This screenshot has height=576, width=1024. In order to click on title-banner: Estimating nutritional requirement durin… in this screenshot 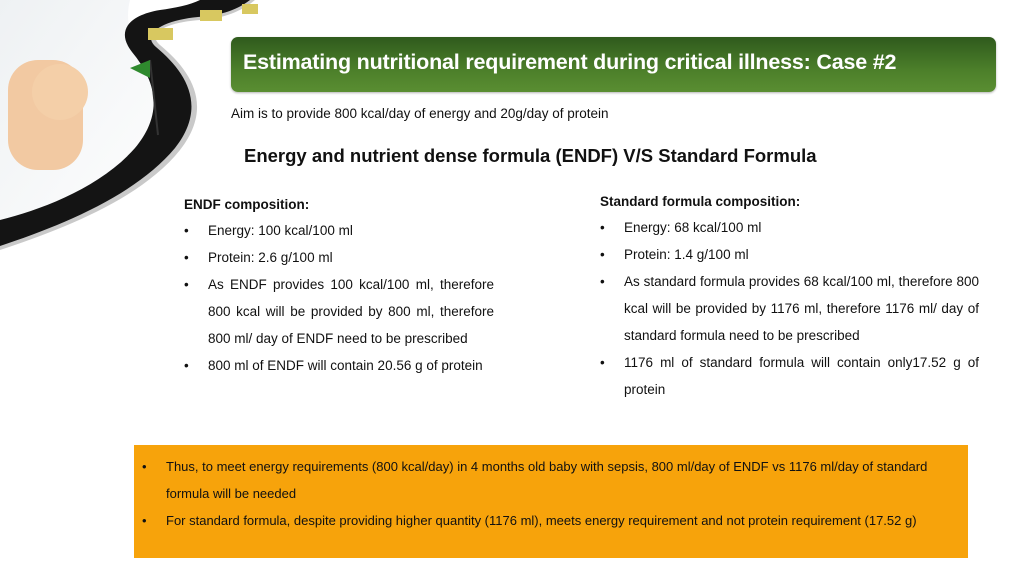, I will do `click(613, 64)`.